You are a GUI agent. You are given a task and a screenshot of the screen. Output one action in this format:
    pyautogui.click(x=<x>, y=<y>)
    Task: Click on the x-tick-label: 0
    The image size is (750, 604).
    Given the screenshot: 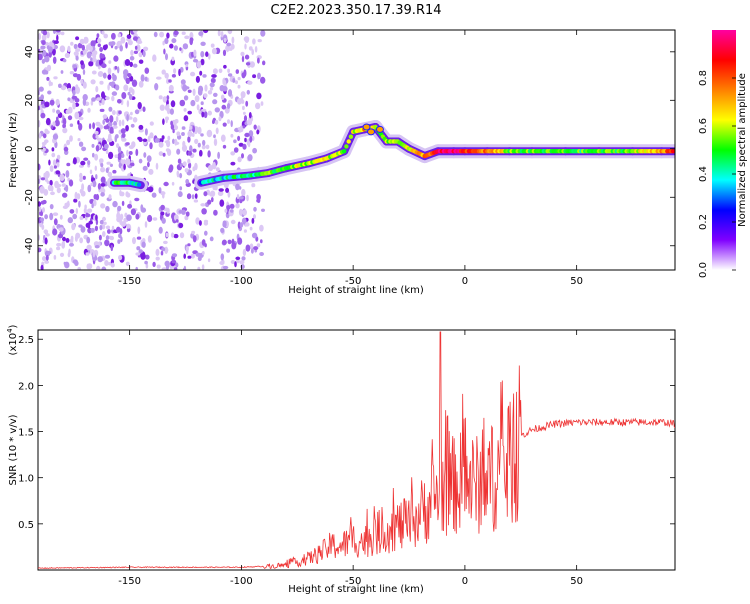 What is the action you would take?
    pyautogui.click(x=465, y=581)
    